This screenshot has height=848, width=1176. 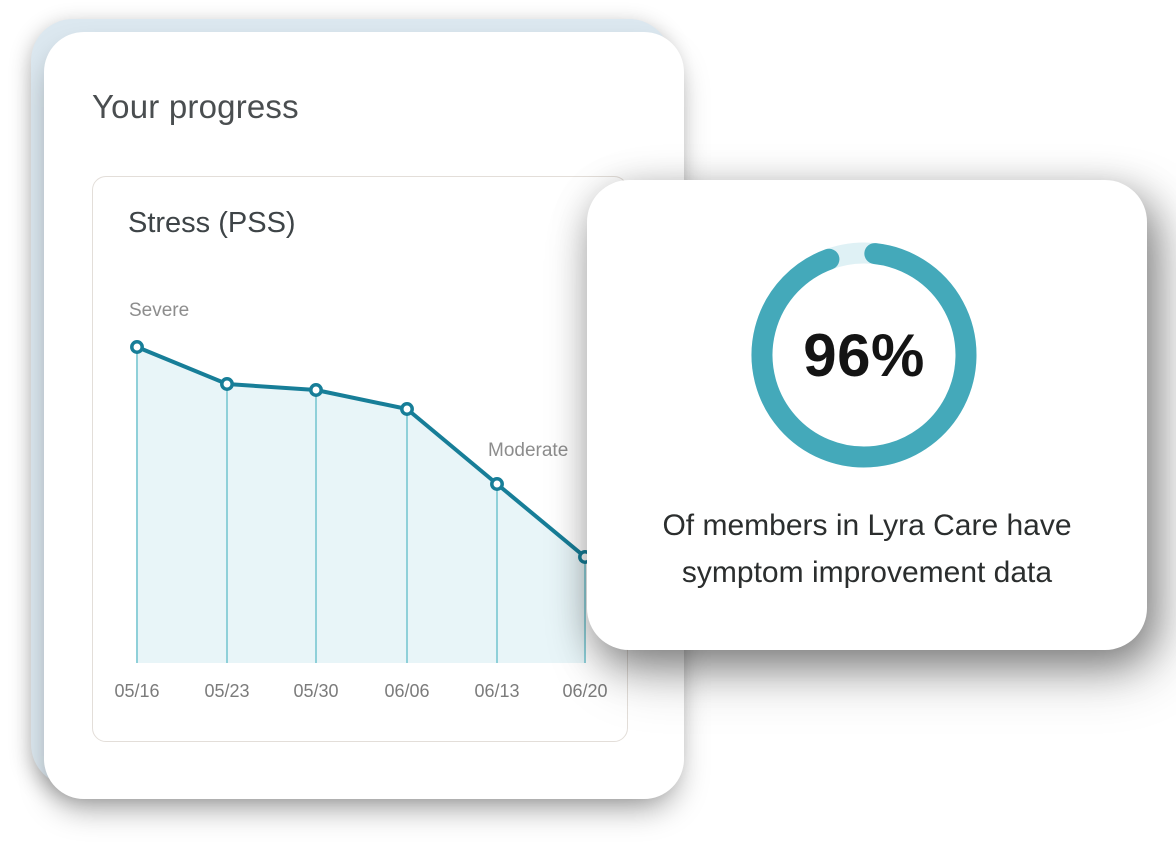 What do you see at coordinates (407, 691) in the screenshot?
I see `x-axis-label: 06/06` at bounding box center [407, 691].